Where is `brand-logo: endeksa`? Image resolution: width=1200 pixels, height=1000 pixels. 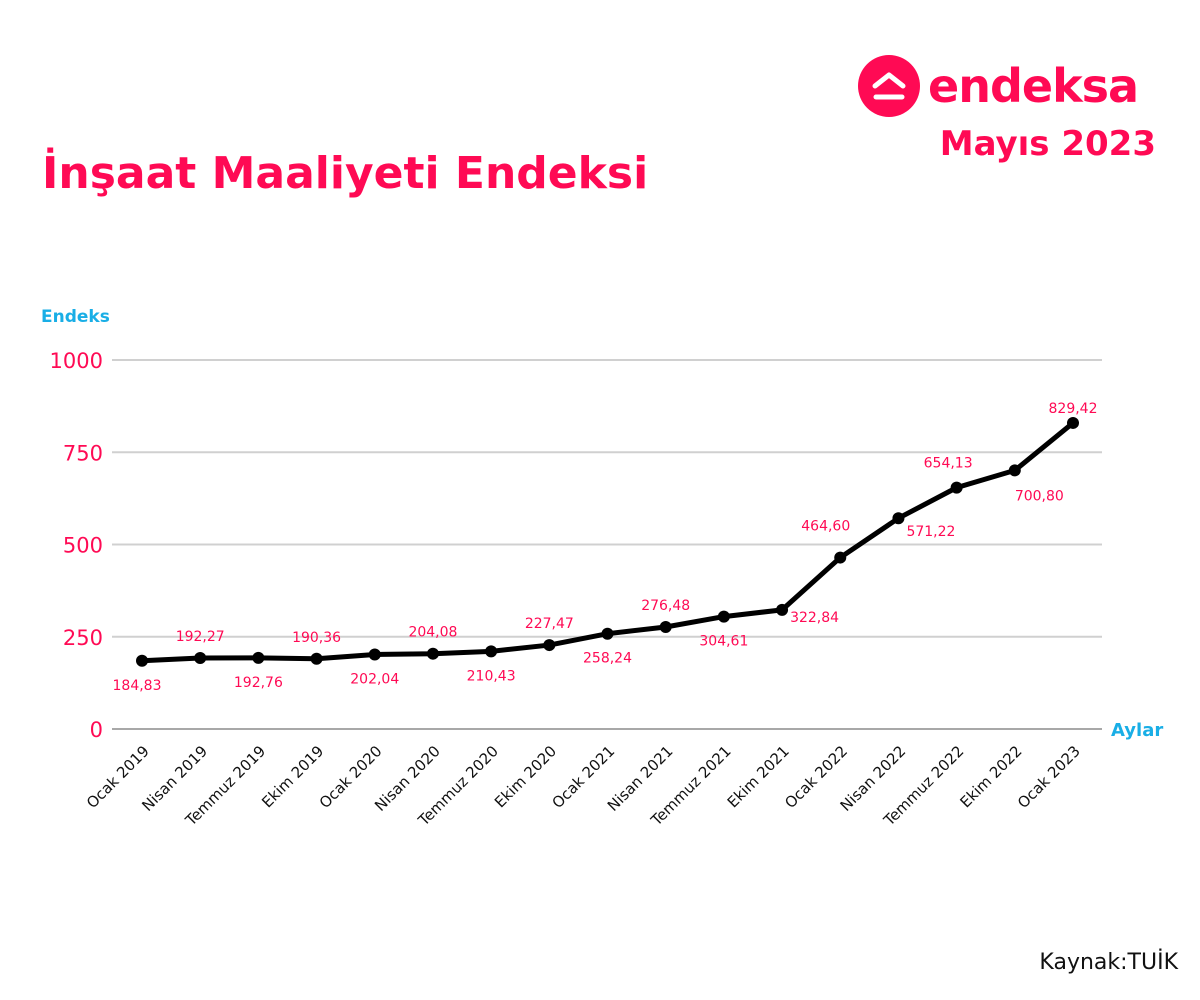
brand-logo: endeksa is located at coordinates (998, 86).